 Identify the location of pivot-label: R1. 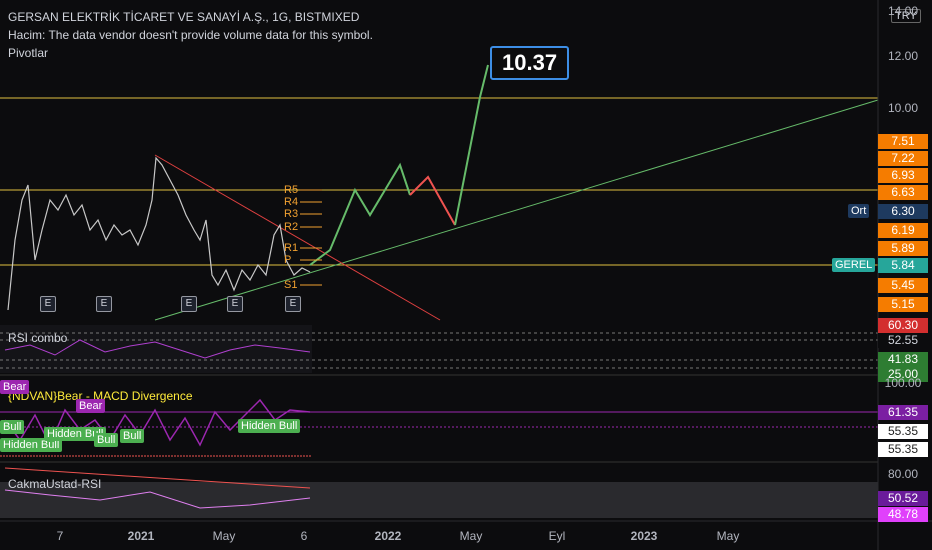
(291, 248).